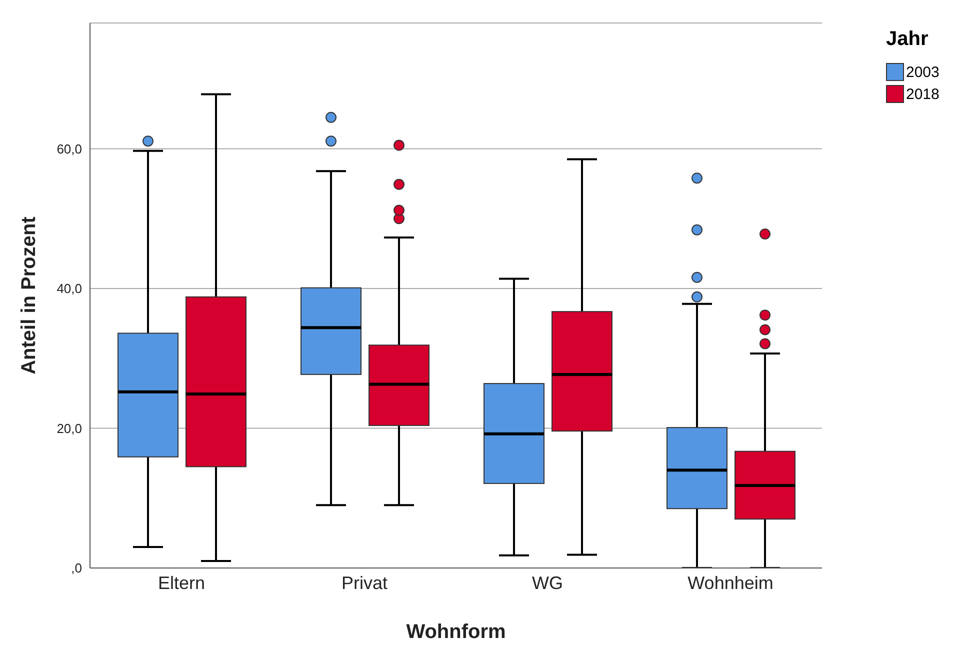 Image resolution: width=954 pixels, height=659 pixels. I want to click on x-tick-label: Privat, so click(364, 582).